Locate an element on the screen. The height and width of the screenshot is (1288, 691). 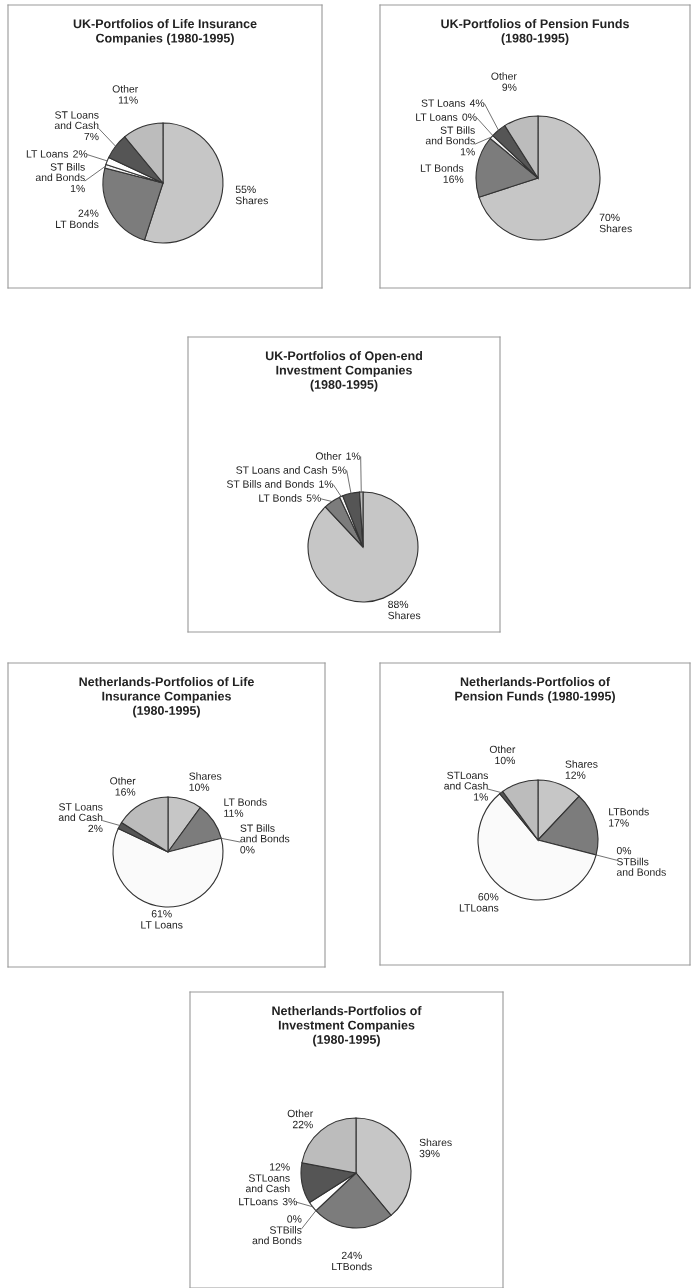
chart-title: UK-Portfolios of Open-end Investment Companies (1980-1995) is located at coordinates (343, 371).